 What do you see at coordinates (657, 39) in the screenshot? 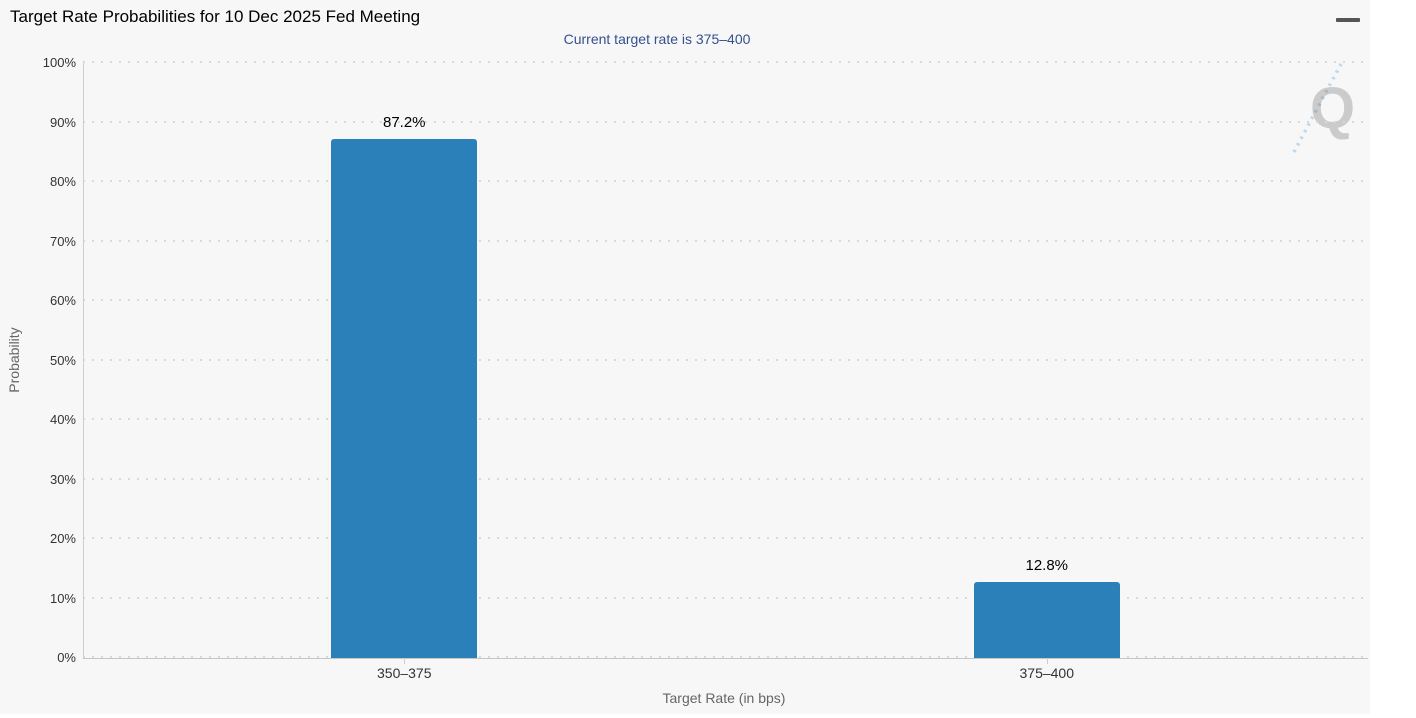
I see `chart-subtitle: Current target rate is 375–400` at bounding box center [657, 39].